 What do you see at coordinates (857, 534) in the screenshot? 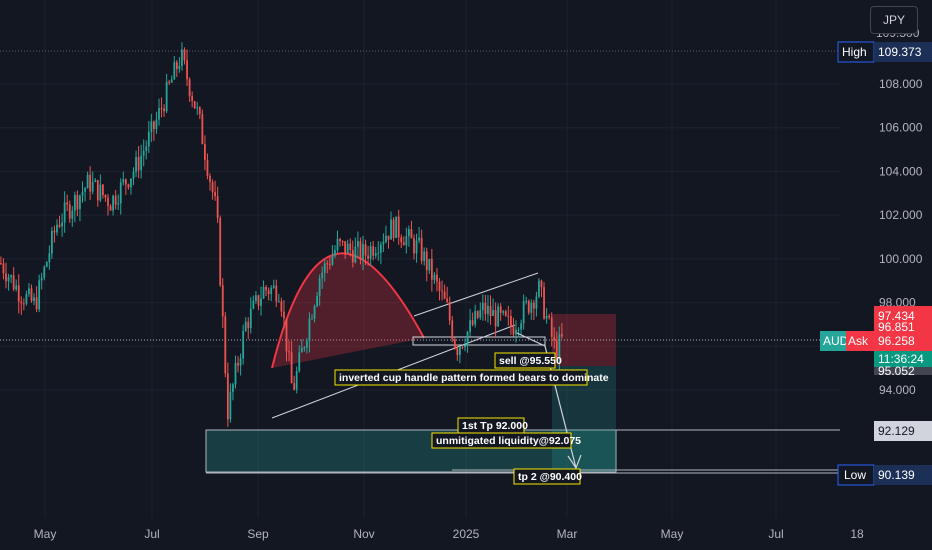
I see `x-tick-label: 18` at bounding box center [857, 534].